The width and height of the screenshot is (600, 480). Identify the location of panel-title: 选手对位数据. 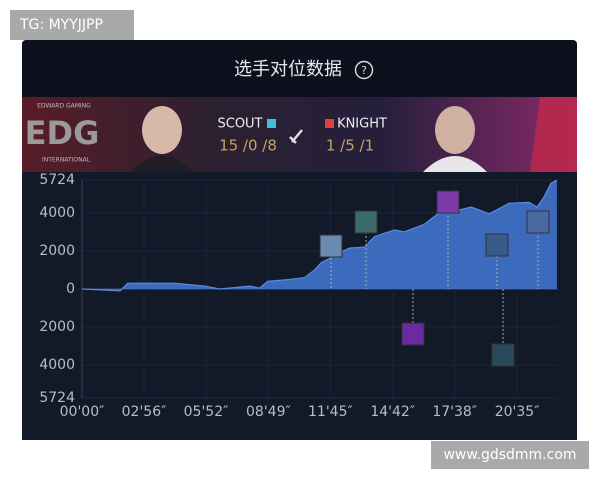
(288, 69).